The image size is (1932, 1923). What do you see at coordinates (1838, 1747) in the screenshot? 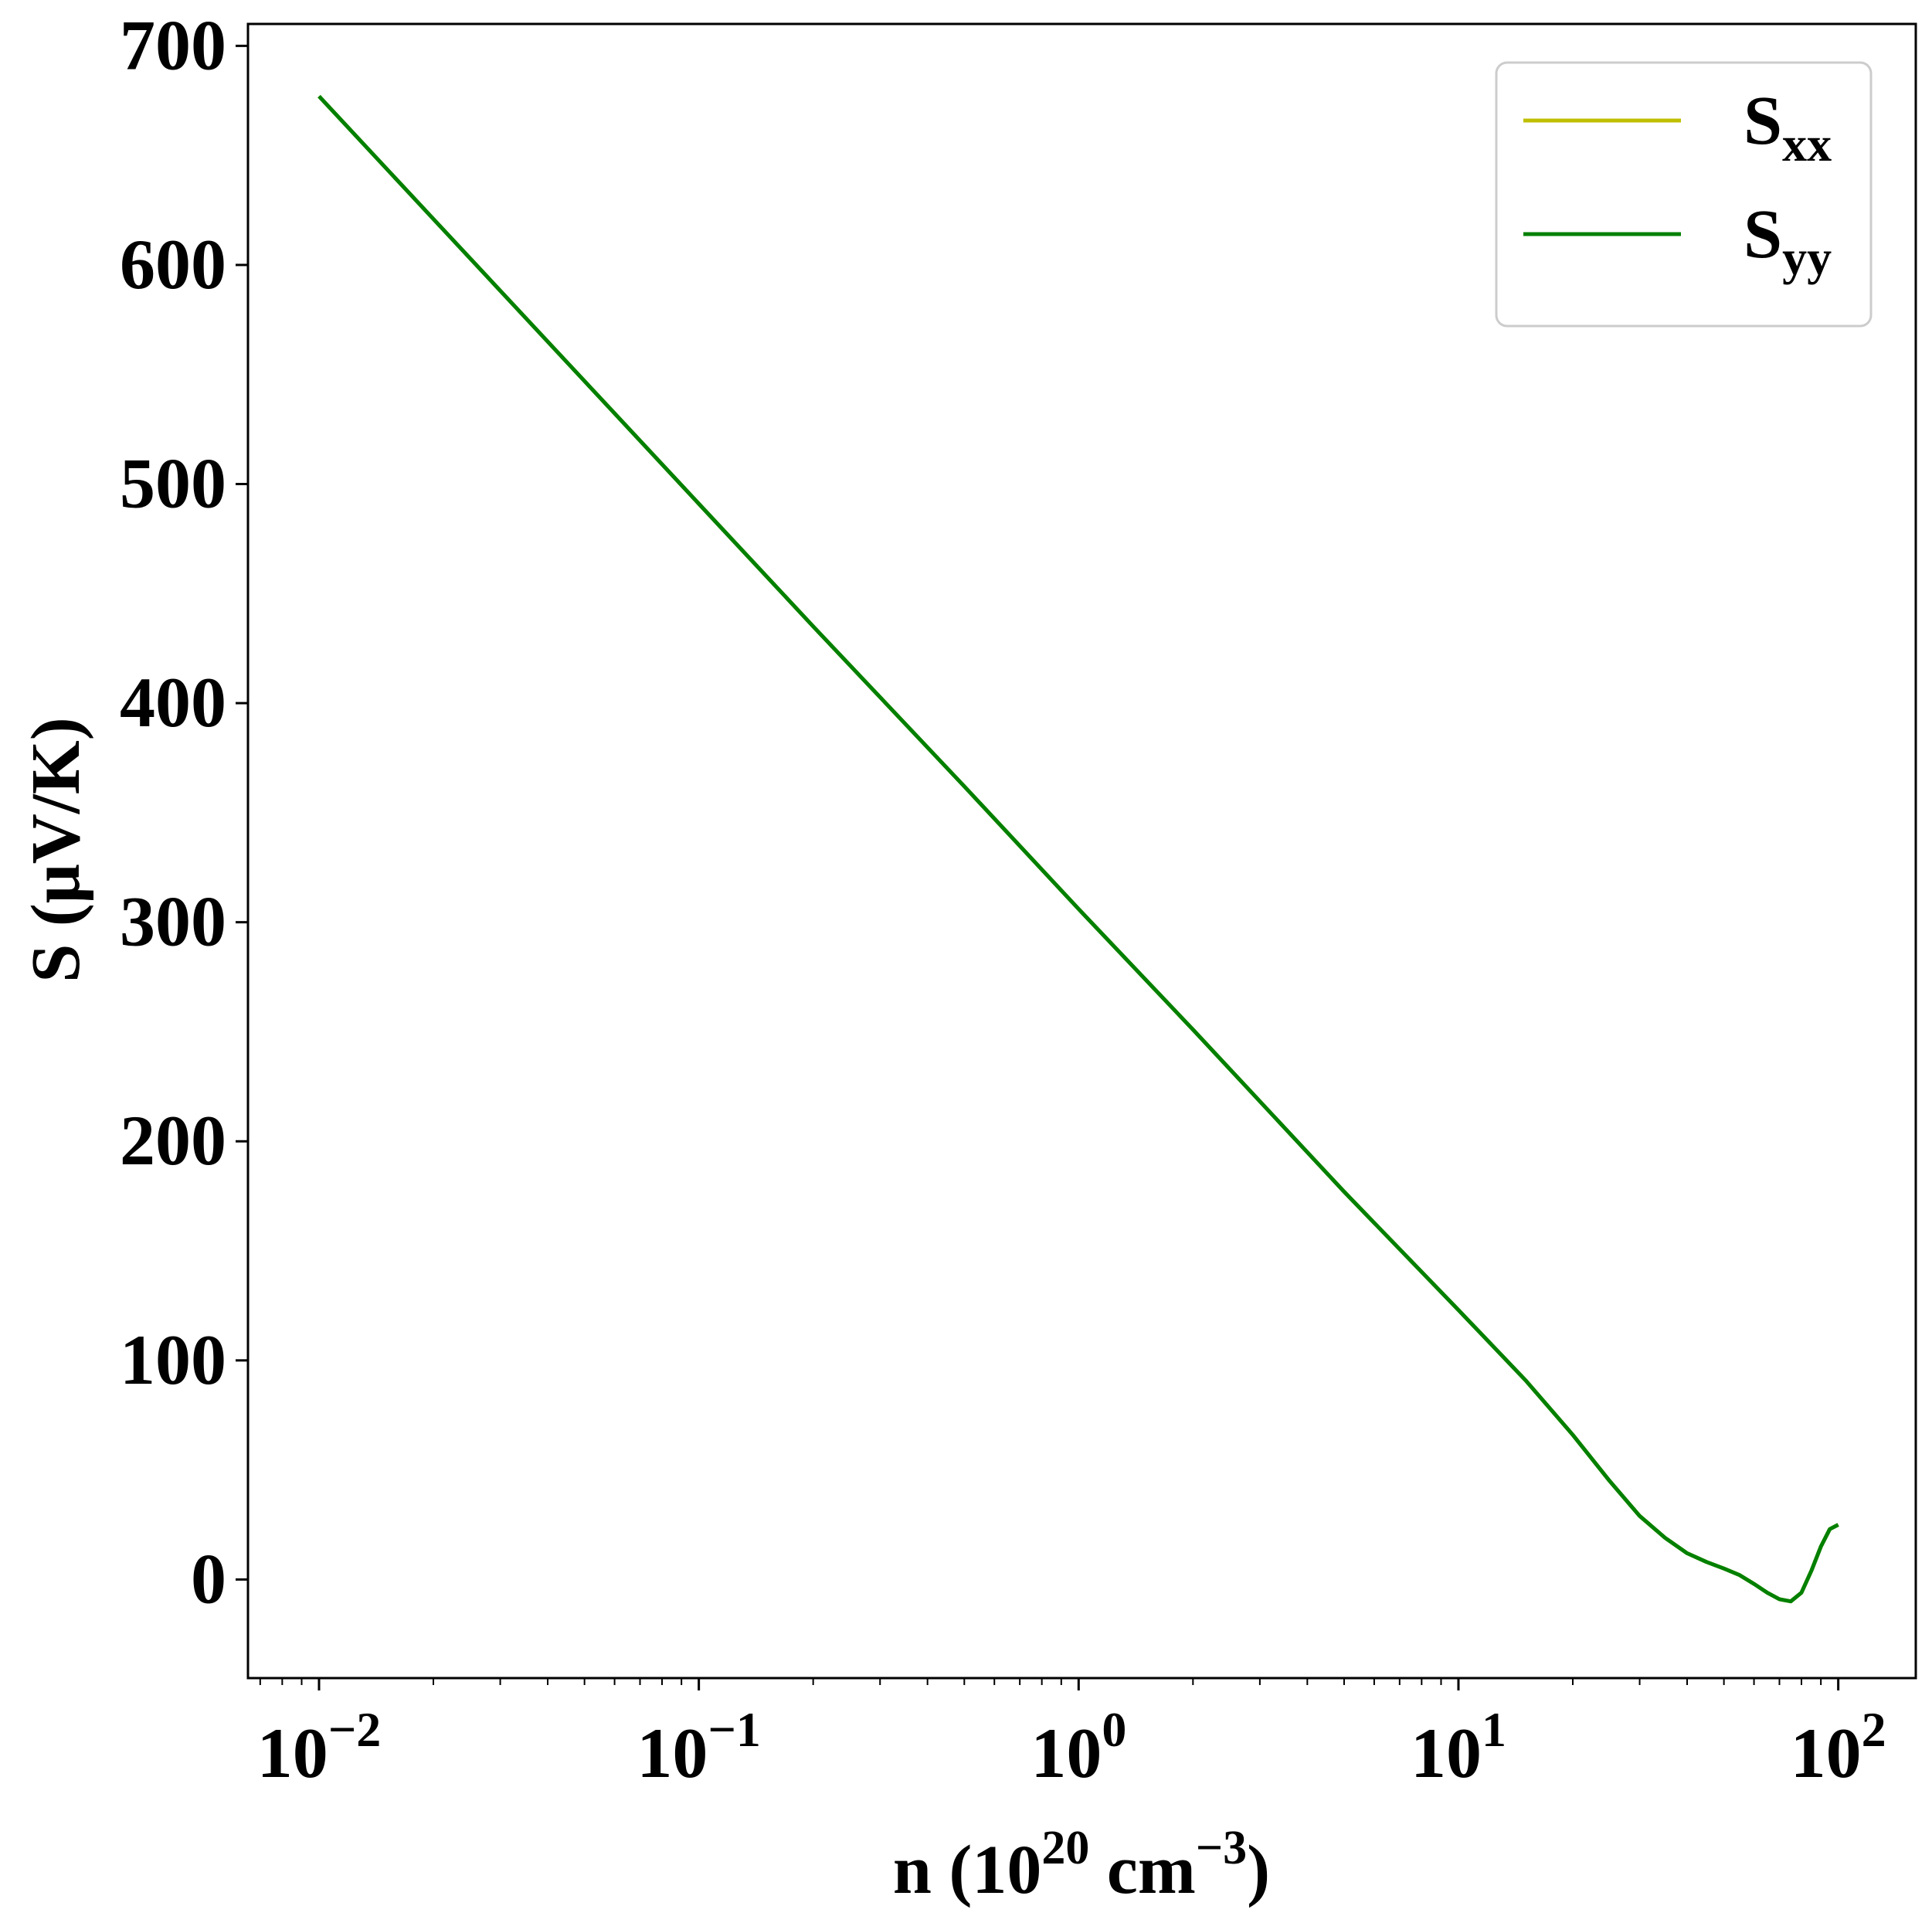
I see `x-tick-label: 10²` at bounding box center [1838, 1747].